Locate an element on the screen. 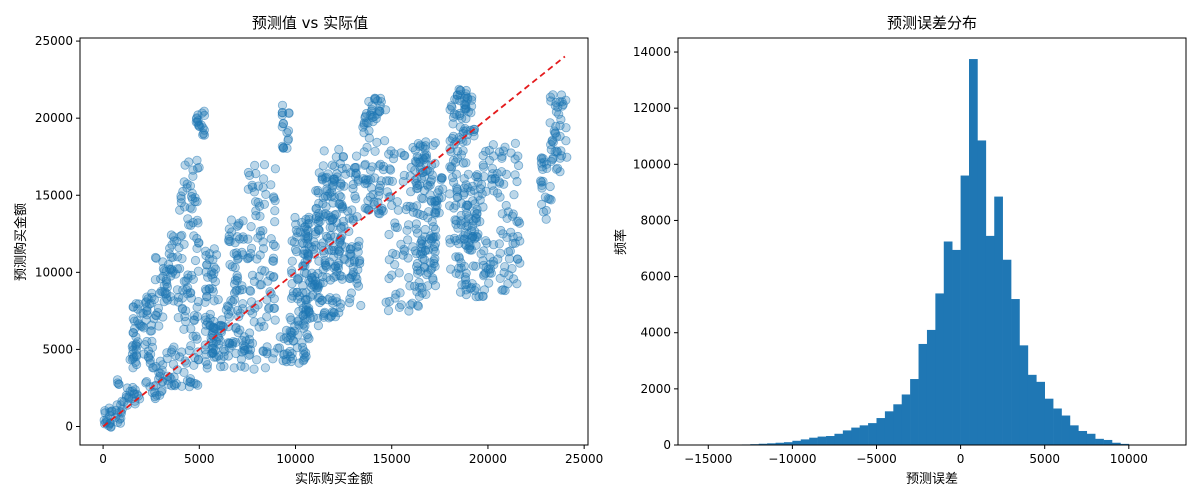 The height and width of the screenshot is (500, 1200). y-tick-label: 0 is located at coordinates (69, 427).